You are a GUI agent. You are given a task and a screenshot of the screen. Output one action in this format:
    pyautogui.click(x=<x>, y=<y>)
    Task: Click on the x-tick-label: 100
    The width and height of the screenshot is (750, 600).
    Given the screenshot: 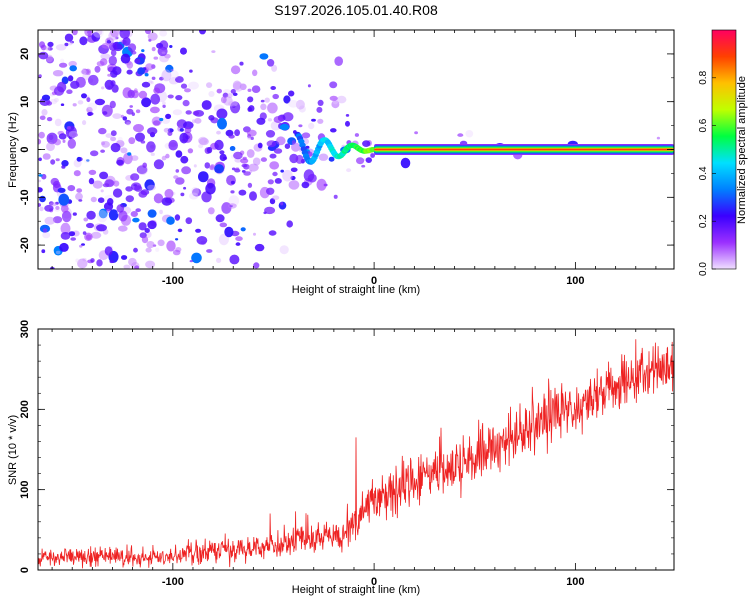 What is the action you would take?
    pyautogui.click(x=575, y=281)
    